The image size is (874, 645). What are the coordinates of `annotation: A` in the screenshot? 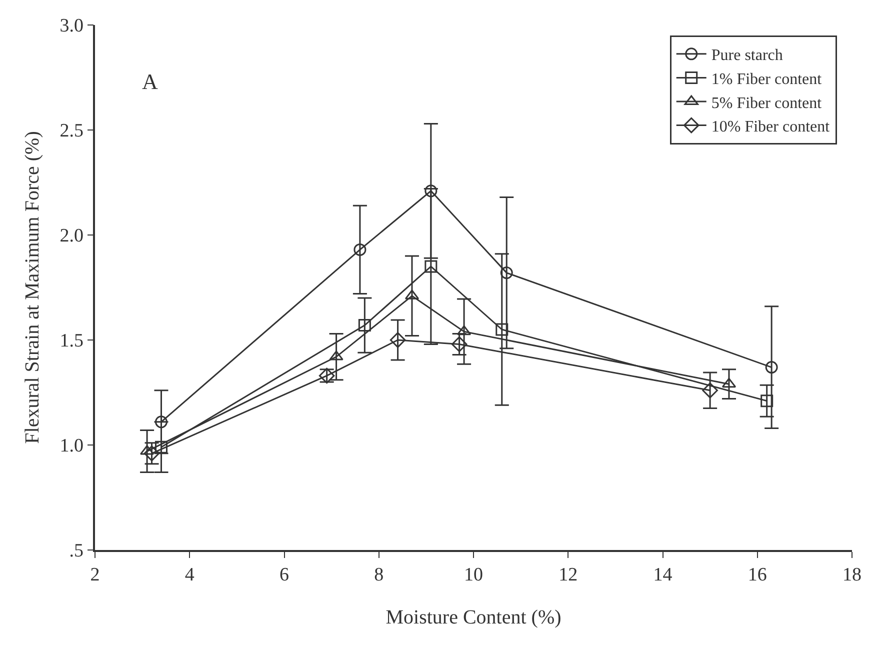 It's located at (150, 81).